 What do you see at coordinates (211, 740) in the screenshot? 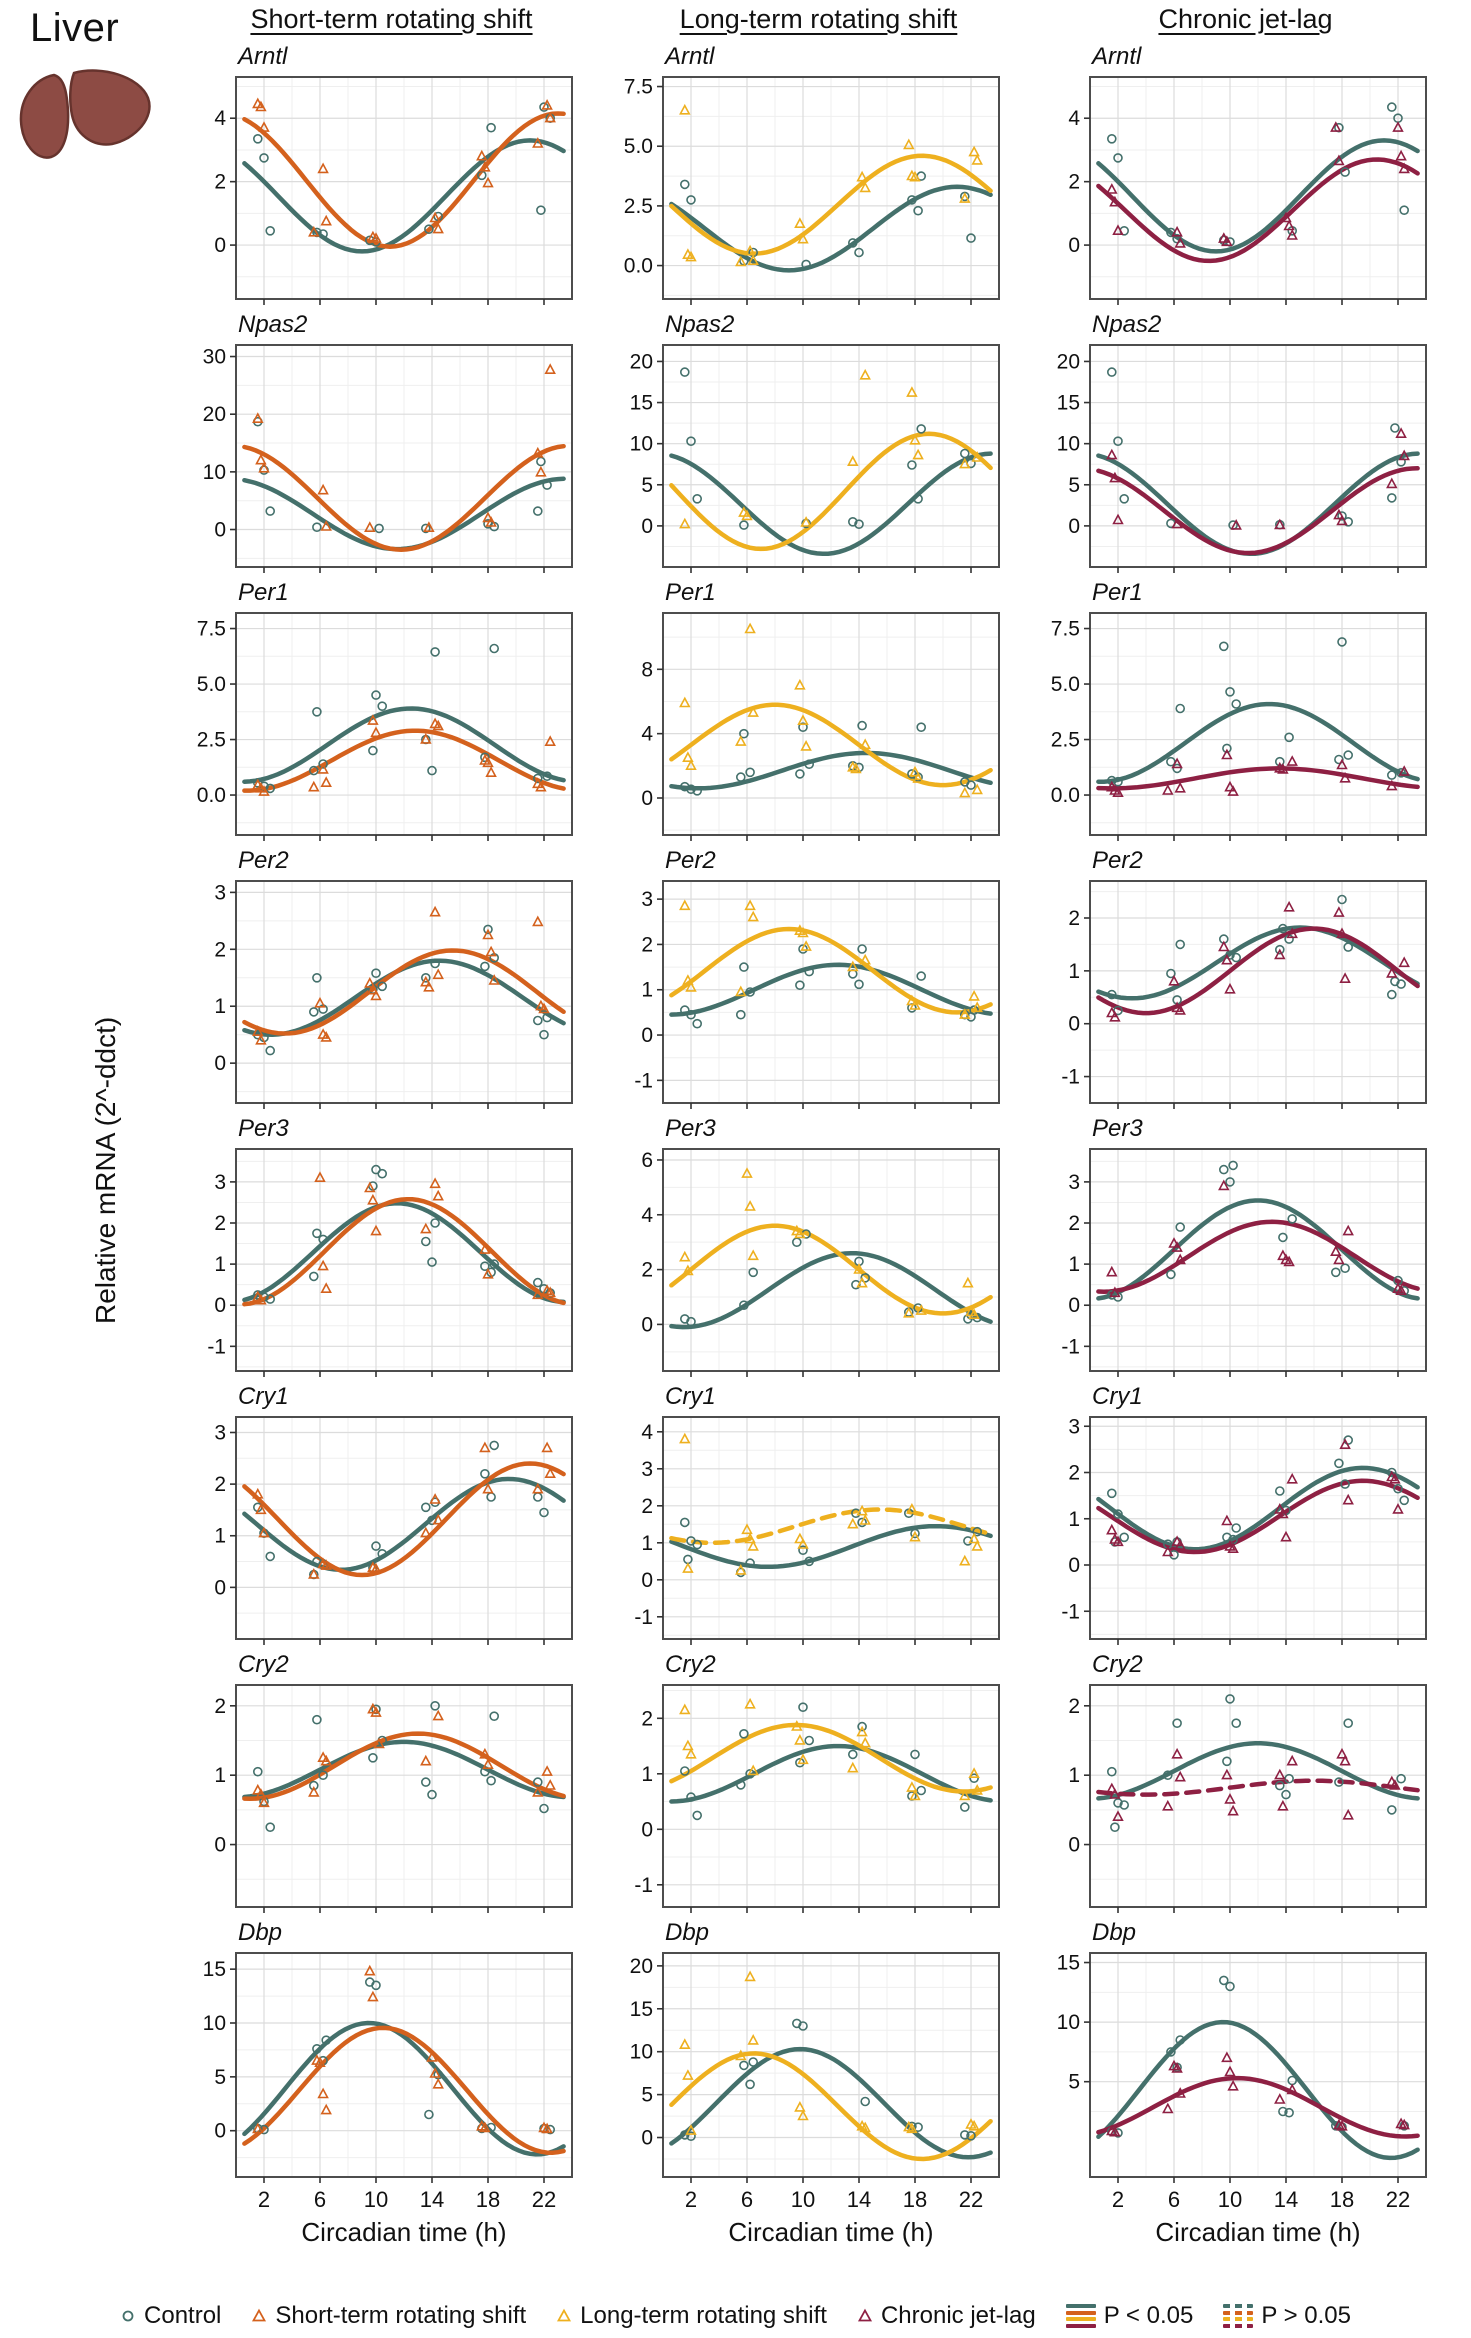
I see `y-tick-label: 2.5` at bounding box center [211, 740].